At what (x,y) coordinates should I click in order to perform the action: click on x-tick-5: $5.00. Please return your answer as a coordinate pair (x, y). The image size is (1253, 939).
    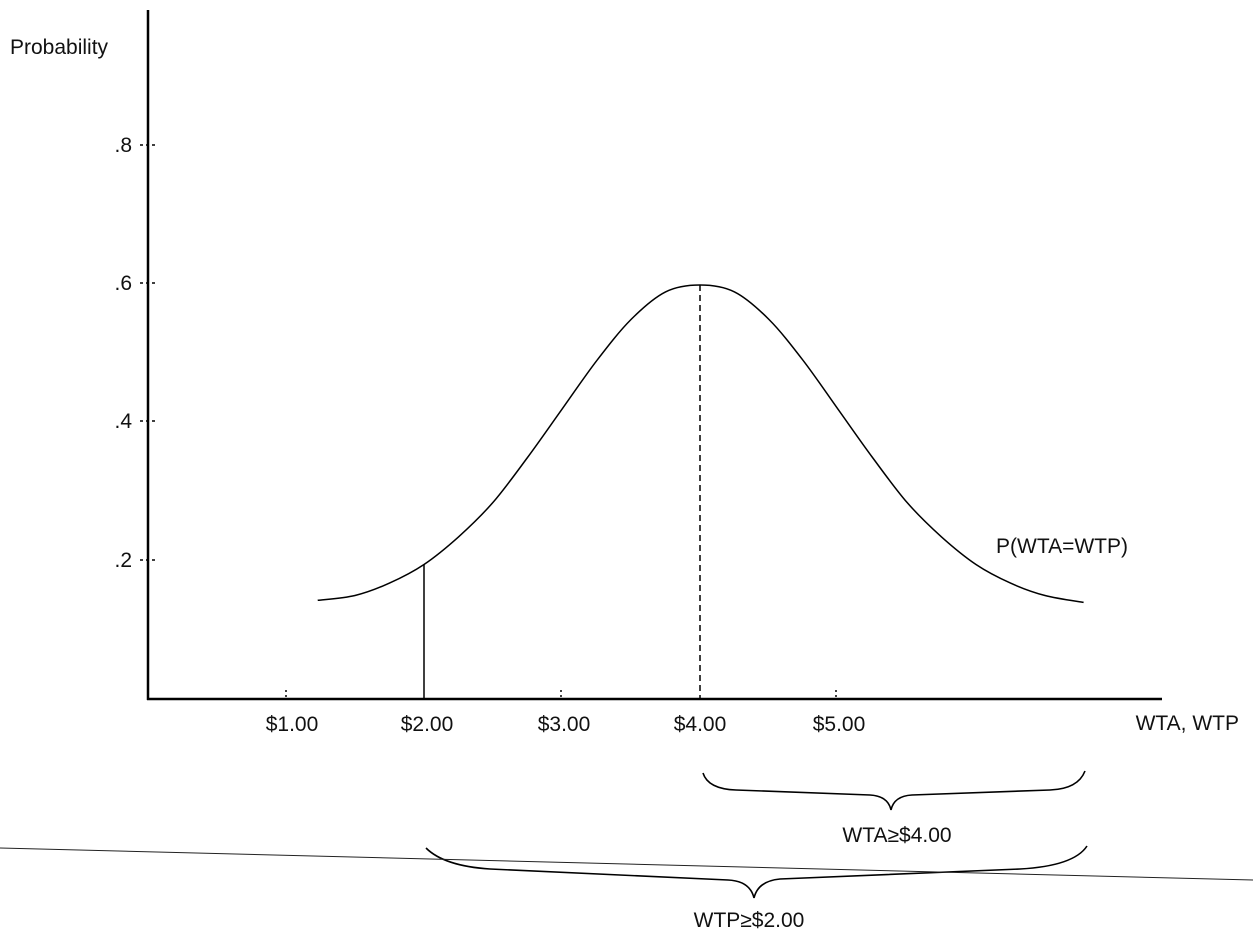
    Looking at the image, I should click on (839, 713).